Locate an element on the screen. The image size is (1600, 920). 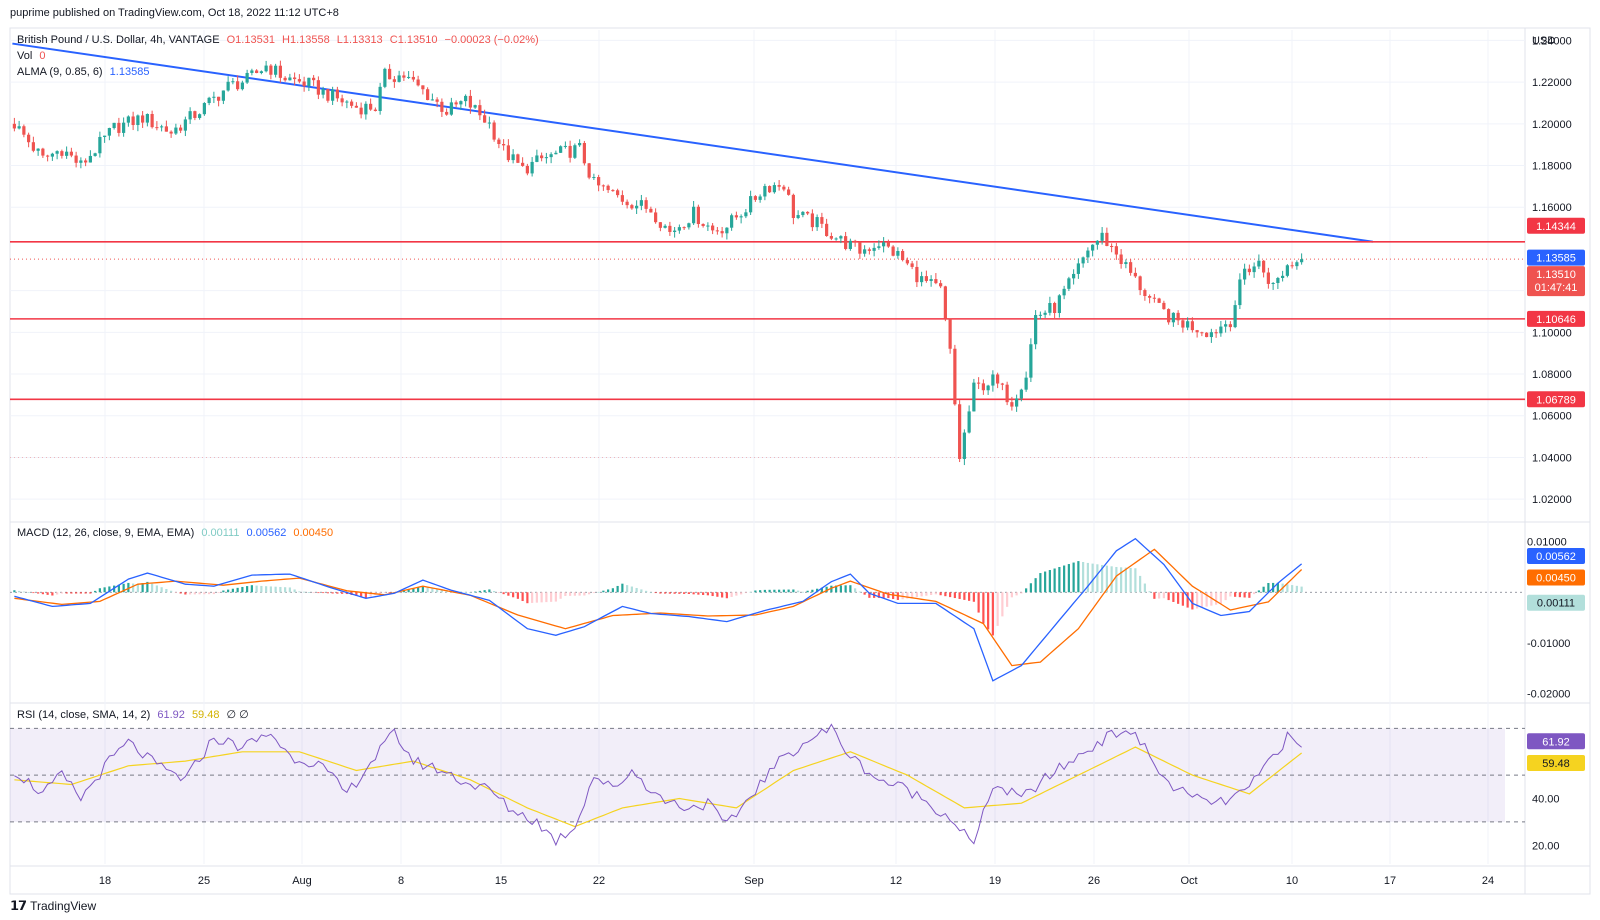
macd-tick-label: -0.02000 is located at coordinates (1548, 694).